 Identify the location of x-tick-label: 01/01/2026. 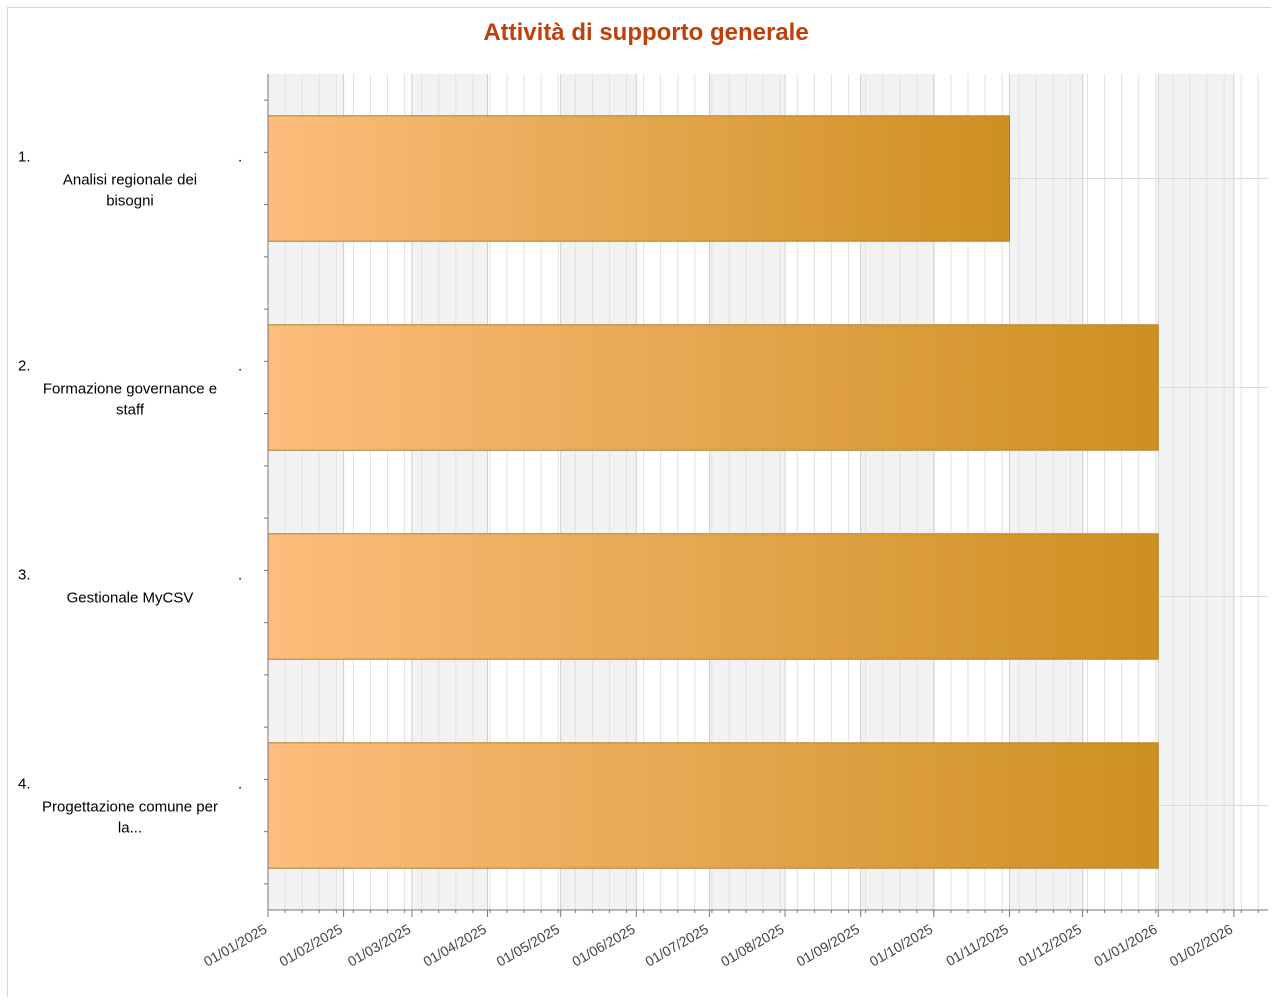
(1125, 945).